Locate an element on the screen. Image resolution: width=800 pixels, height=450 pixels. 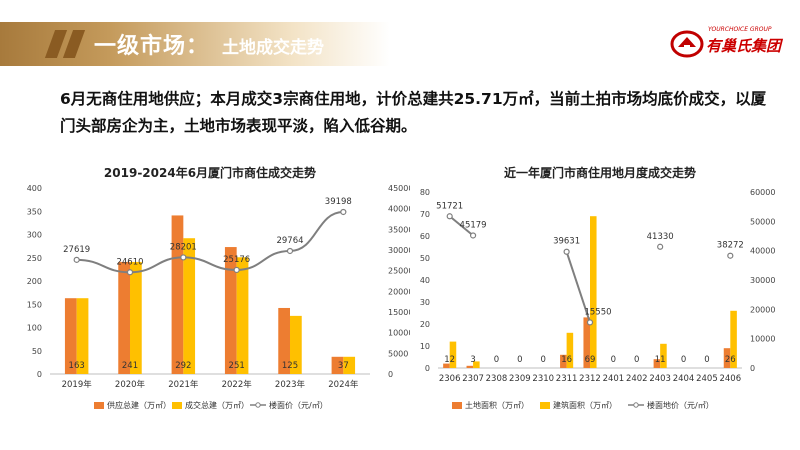
bar-data-label: 251 is located at coordinates (237, 366).